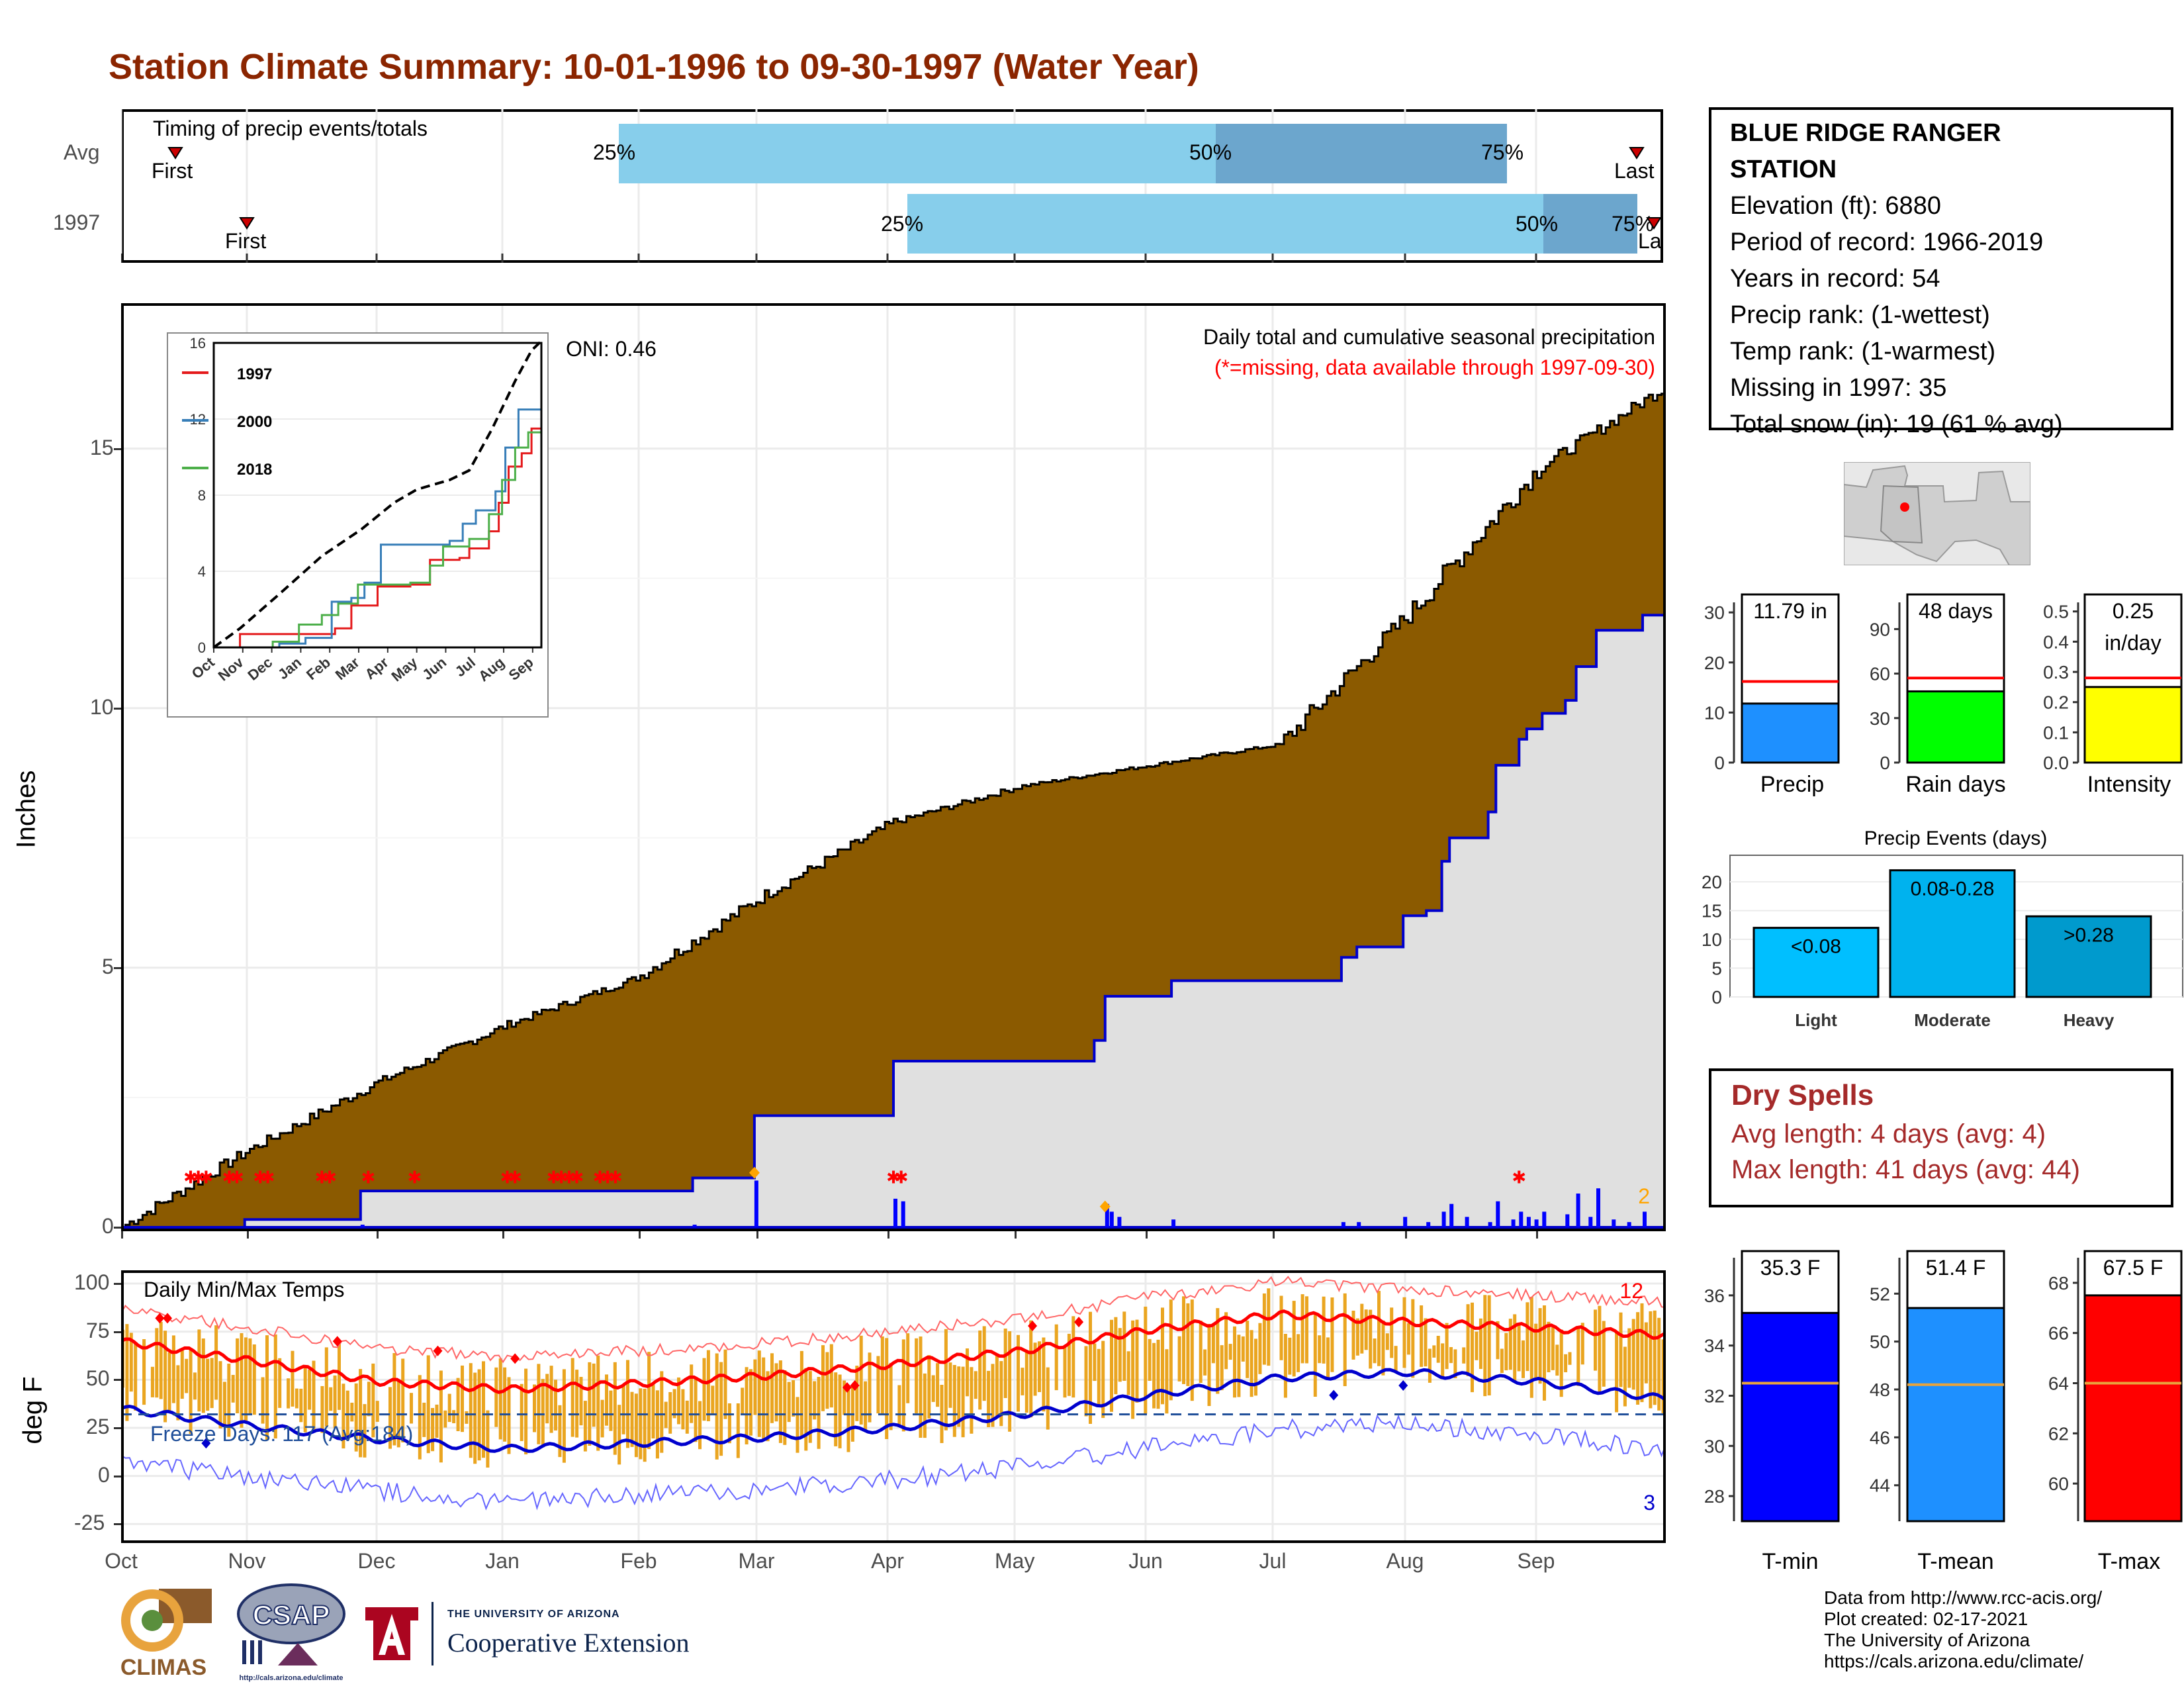  What do you see at coordinates (98, 1330) in the screenshot?
I see `temp-ytick: 75` at bounding box center [98, 1330].